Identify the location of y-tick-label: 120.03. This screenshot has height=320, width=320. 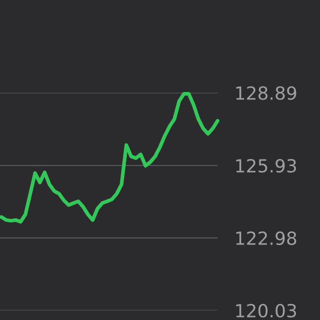
(266, 311).